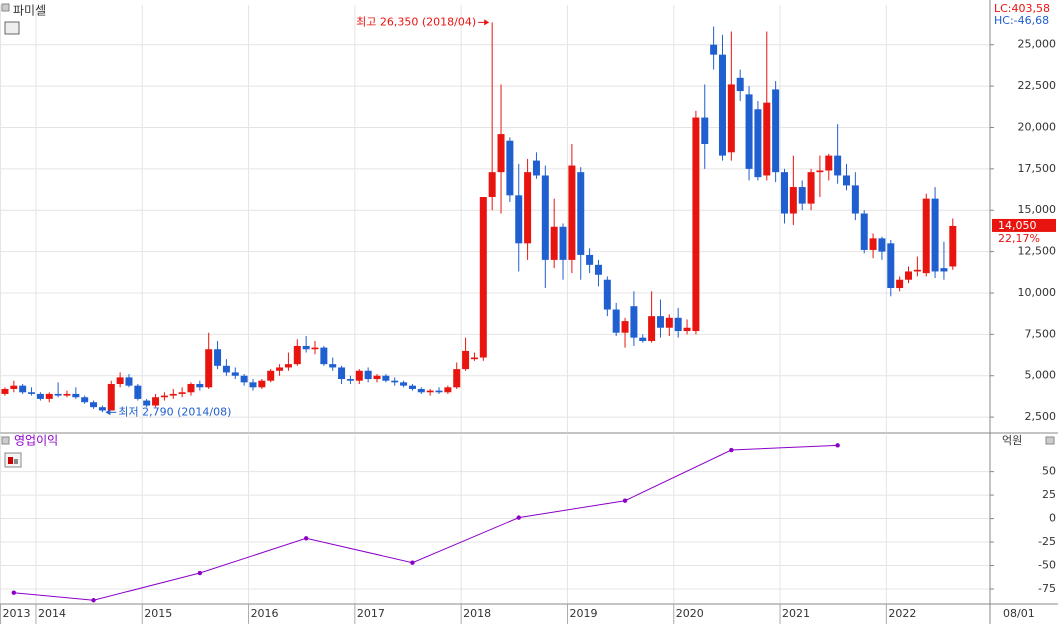  I want to click on y-tick-label: 25,000, so click(1037, 44).